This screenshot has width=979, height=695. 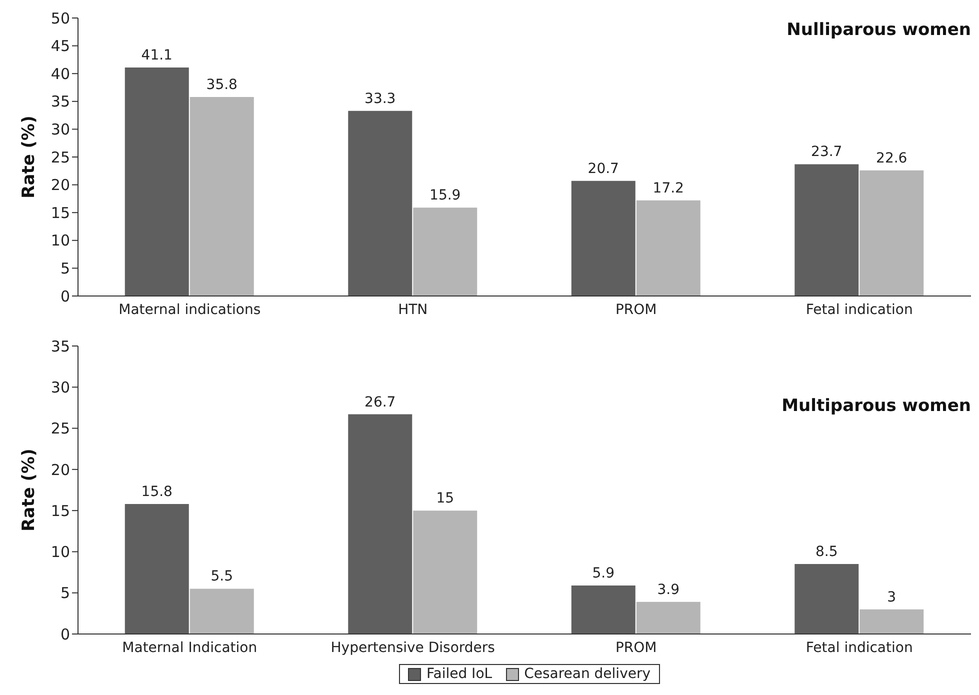 I want to click on text: Multiparous women, so click(x=876, y=406).